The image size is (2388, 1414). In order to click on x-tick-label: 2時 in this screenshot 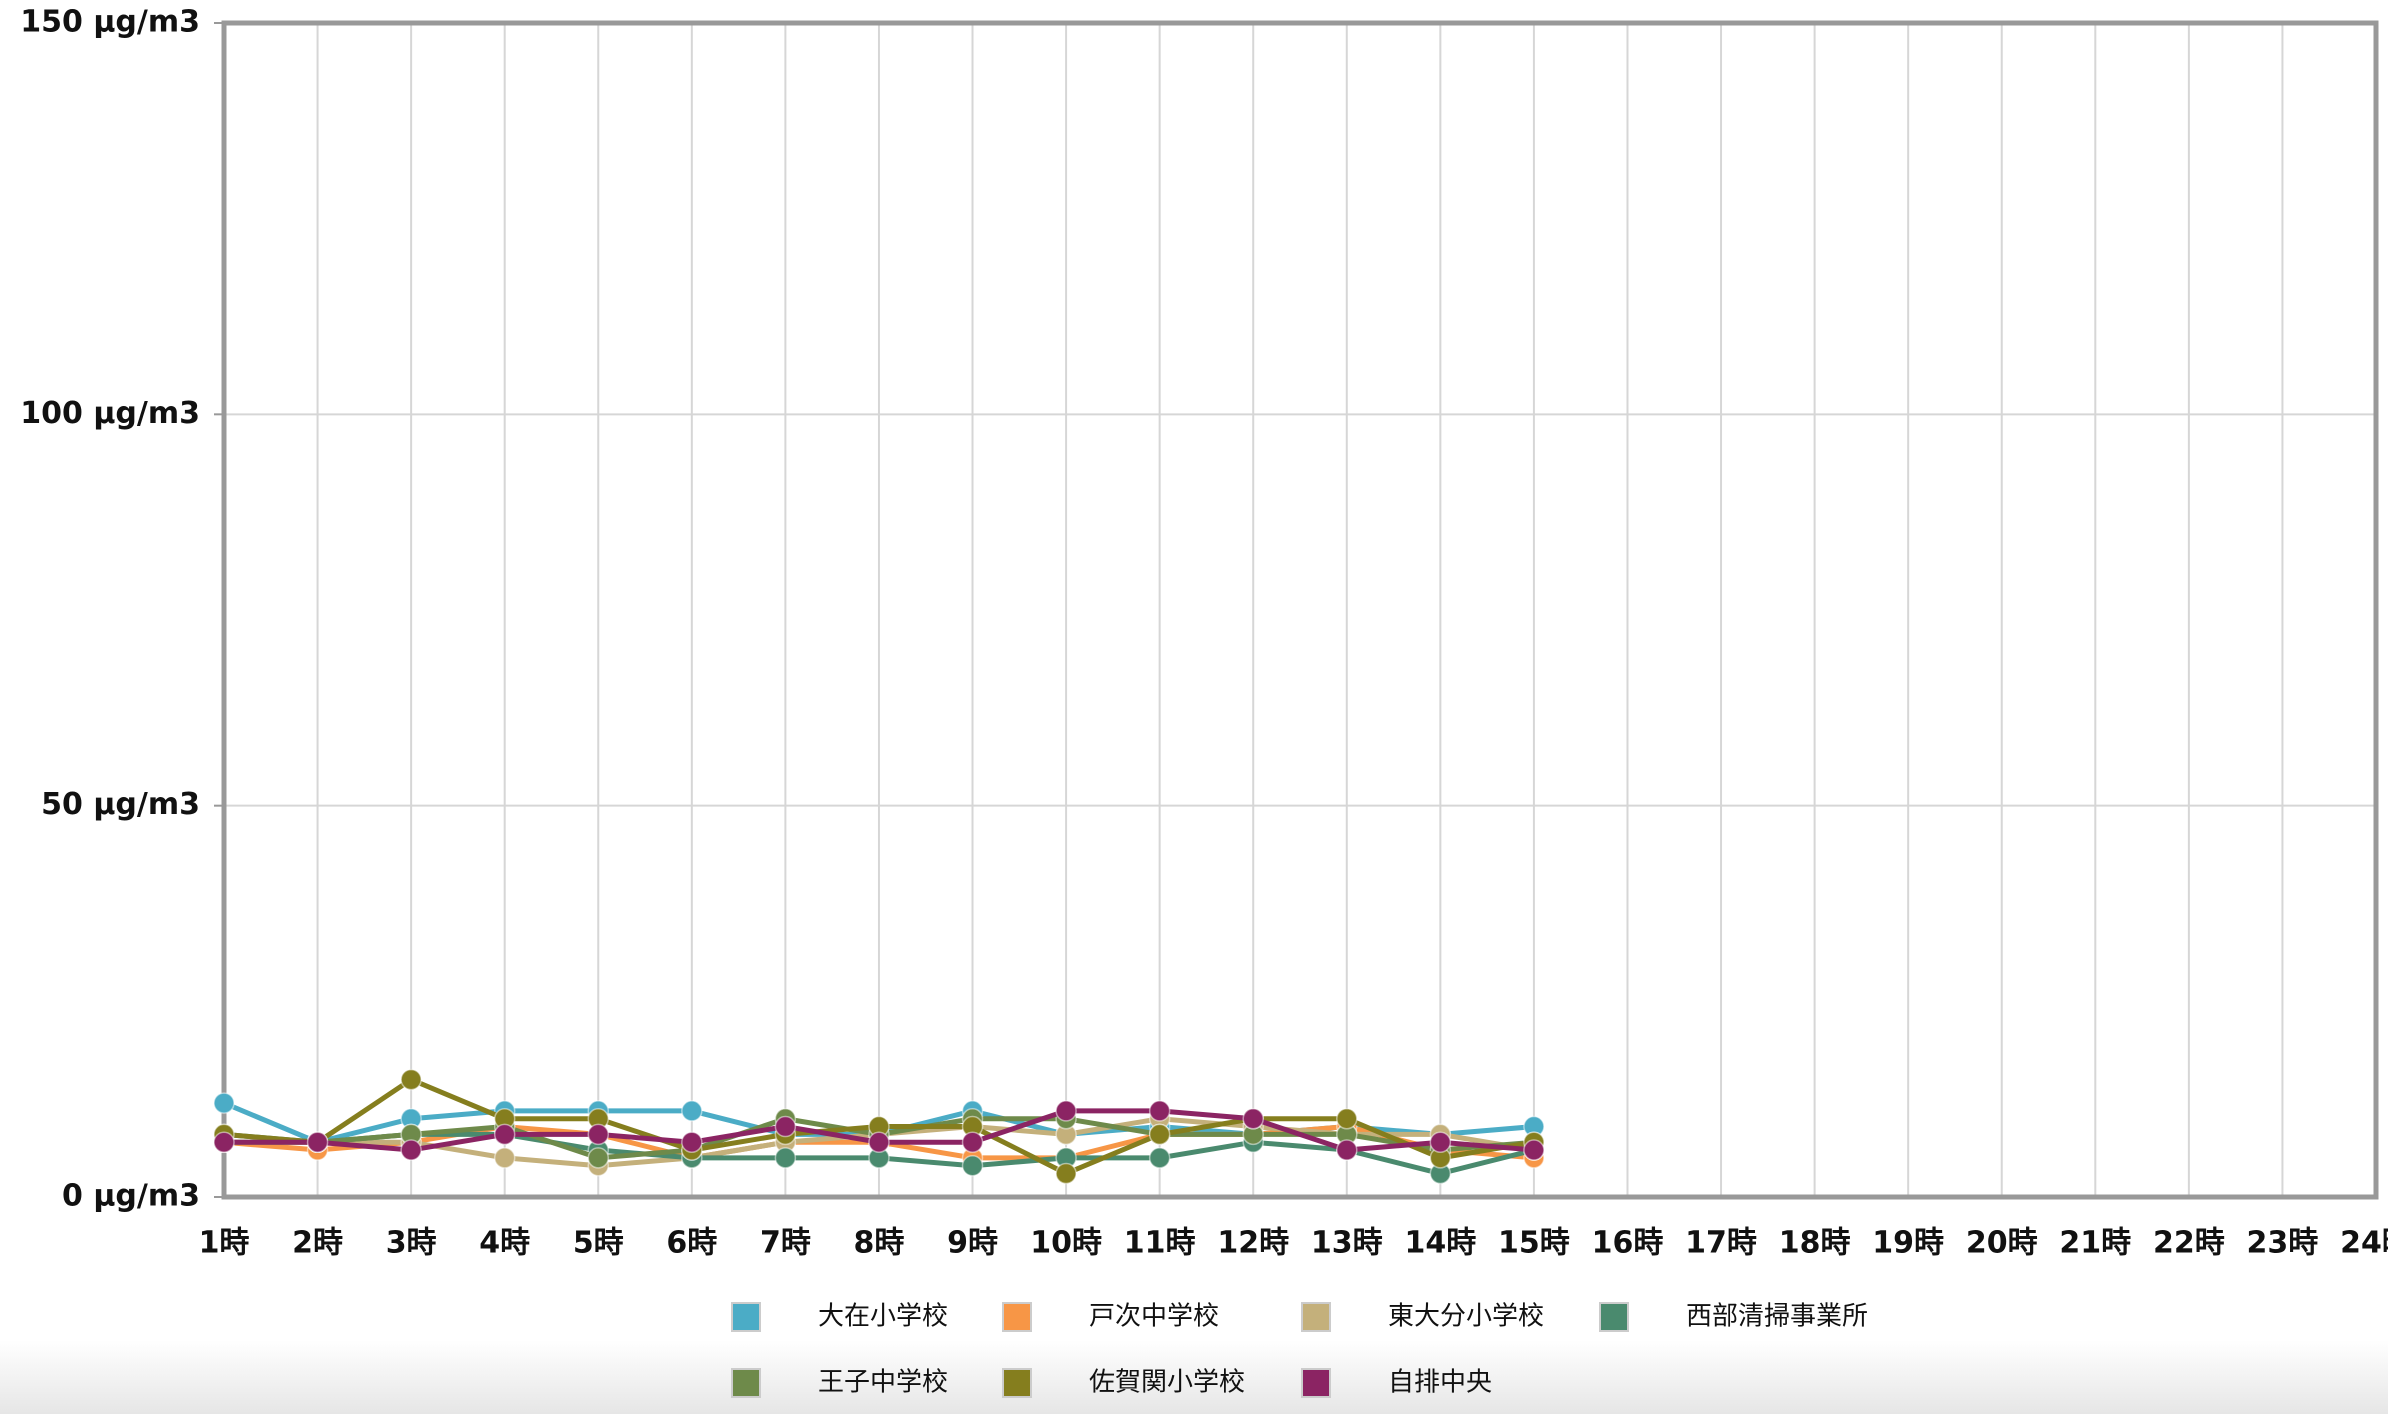, I will do `click(317, 1243)`.